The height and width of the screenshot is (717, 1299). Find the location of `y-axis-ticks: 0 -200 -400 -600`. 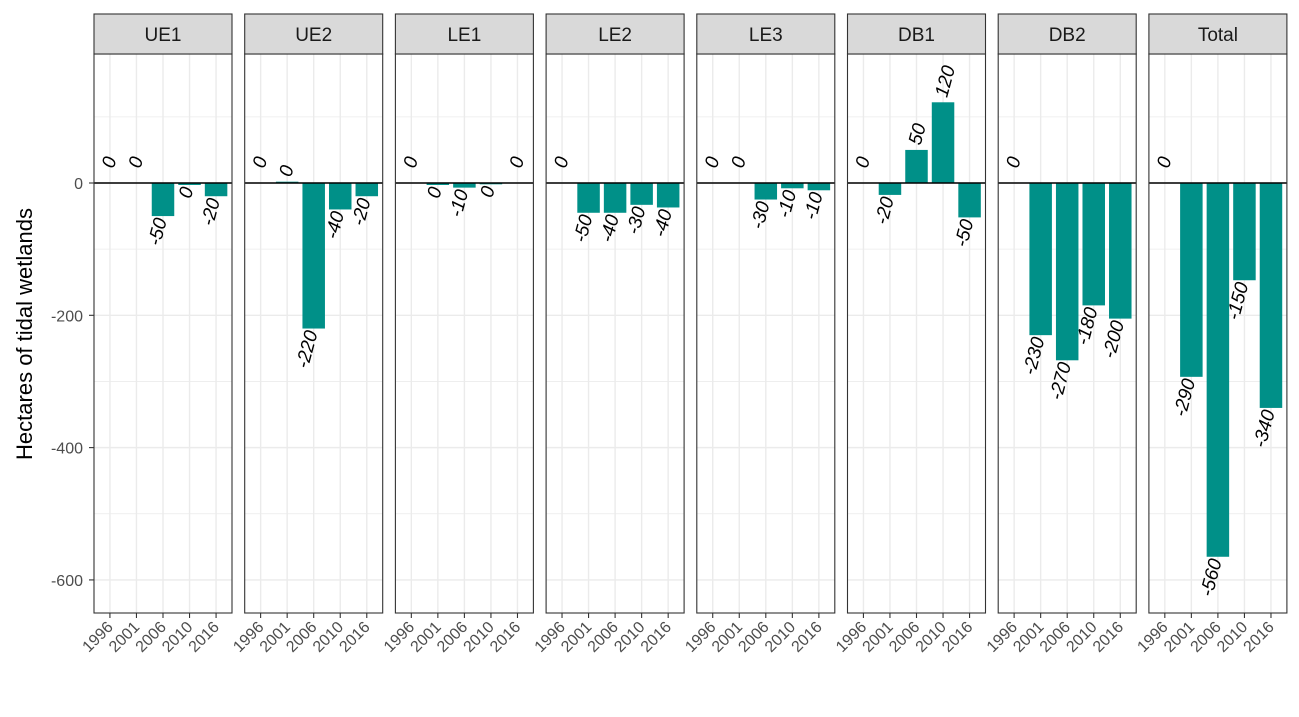

y-axis-ticks: 0 -200 -400 -600 is located at coordinates (72, 383).